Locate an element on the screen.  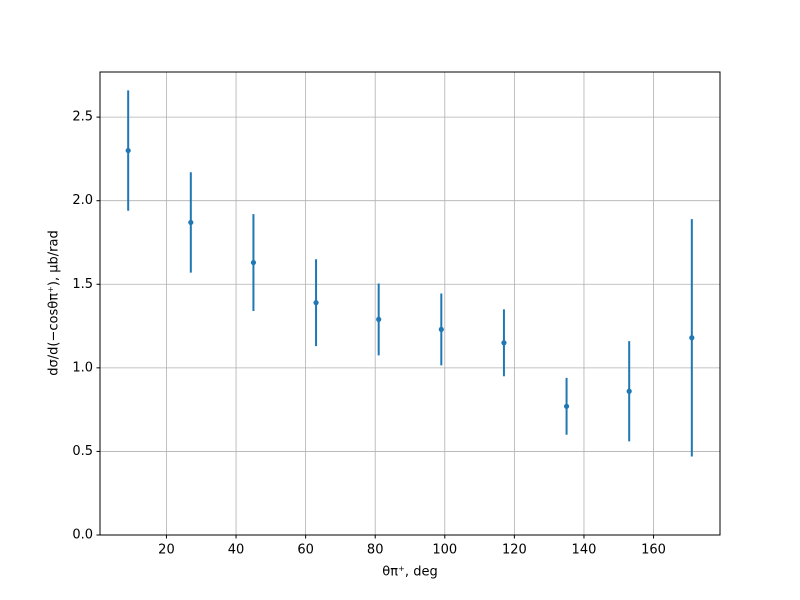
y-tick-label: 0.0 is located at coordinates (82, 535).